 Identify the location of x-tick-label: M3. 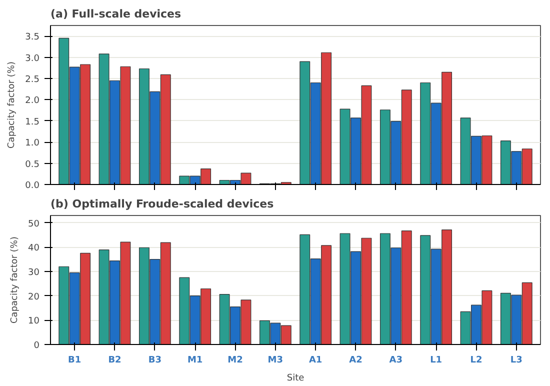
(276, 361).